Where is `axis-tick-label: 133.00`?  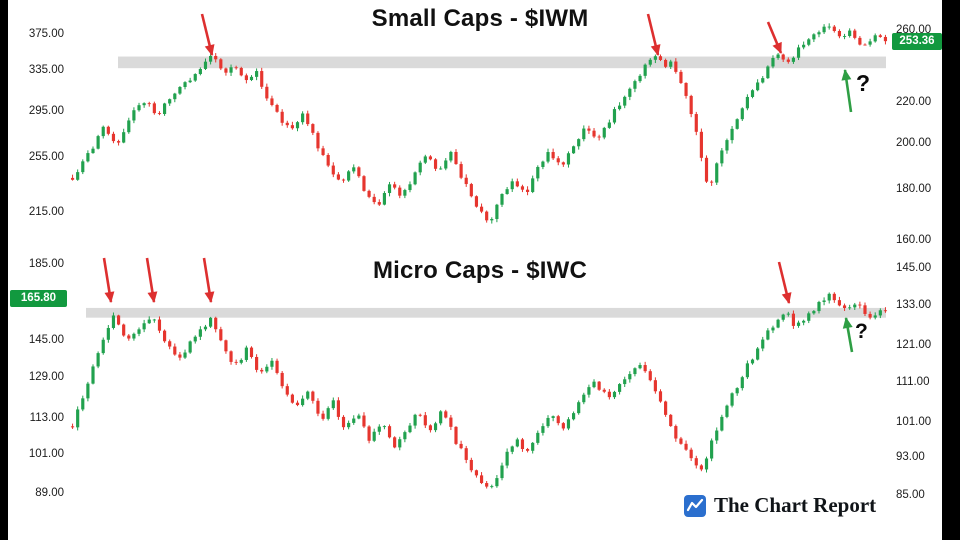 axis-tick-label: 133.00 is located at coordinates (914, 304).